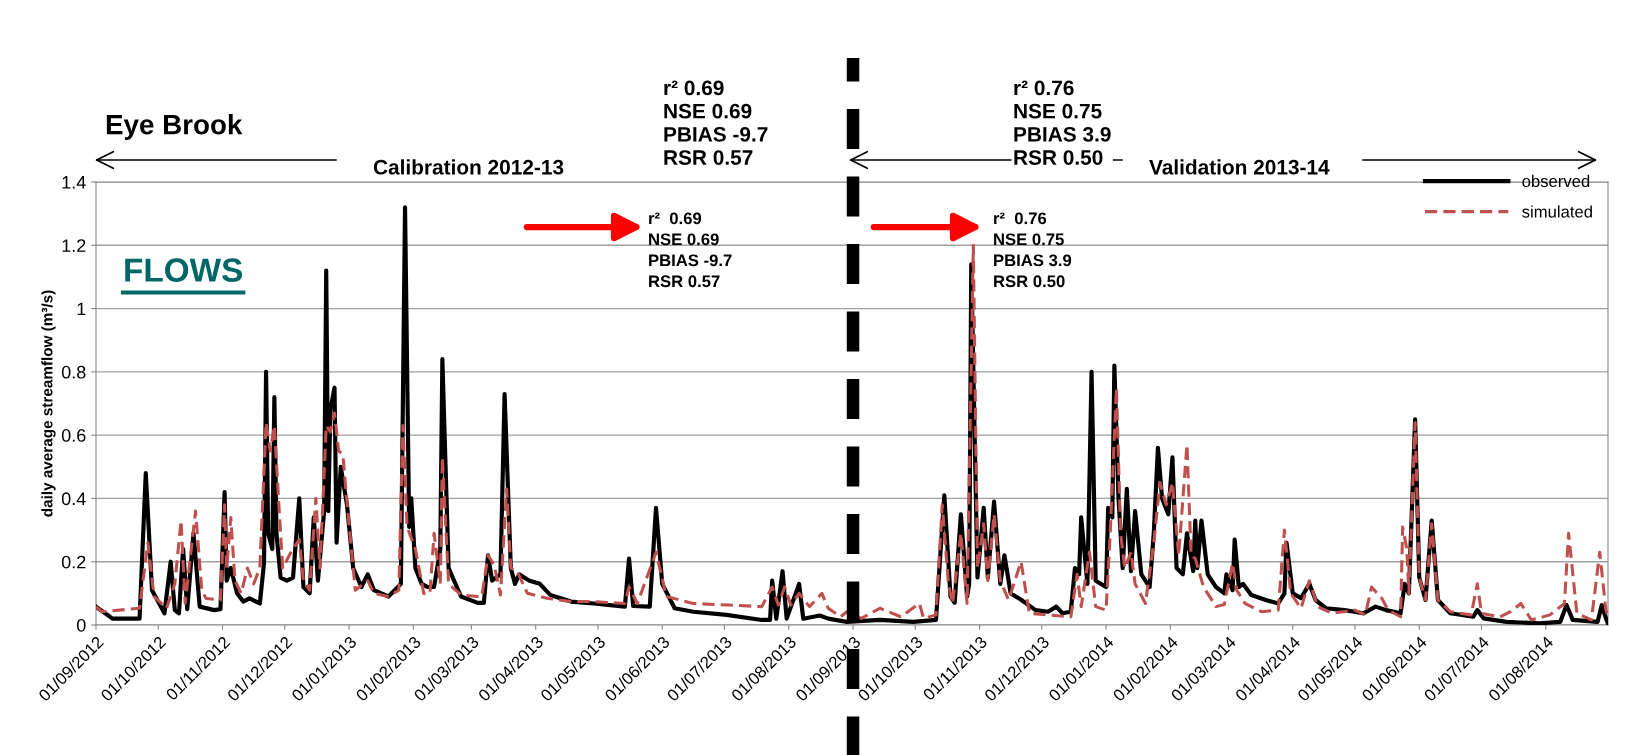  What do you see at coordinates (81, 309) in the screenshot?
I see `y-tick-label: 1` at bounding box center [81, 309].